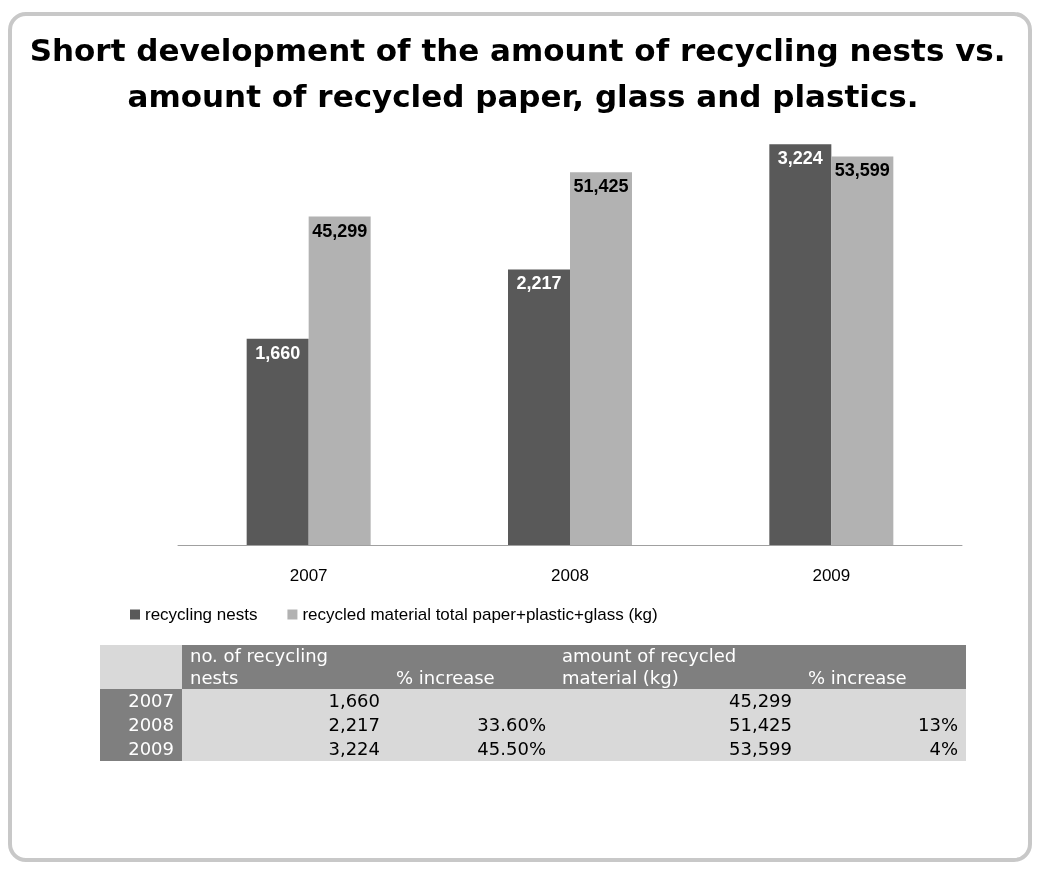  I want to click on x-tick-label: 2009, so click(831, 575).